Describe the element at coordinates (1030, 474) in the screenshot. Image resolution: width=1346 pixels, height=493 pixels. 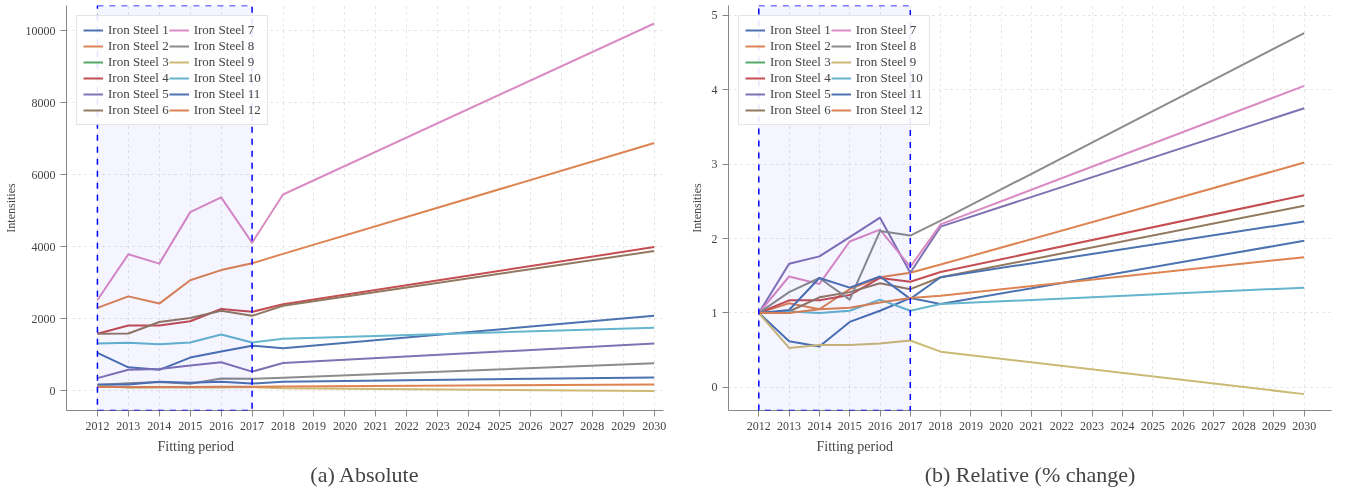
I see `text: (b) Relative (% change)` at that location.